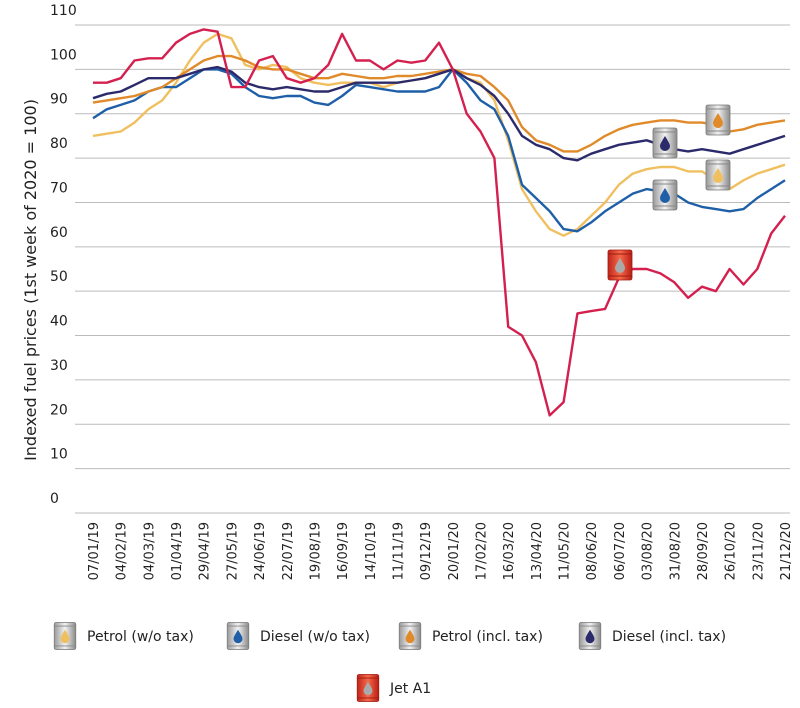 The width and height of the screenshot is (800, 708). Describe the element at coordinates (315, 637) in the screenshot. I see `legend-label: Diesel (w/o tax)` at that location.